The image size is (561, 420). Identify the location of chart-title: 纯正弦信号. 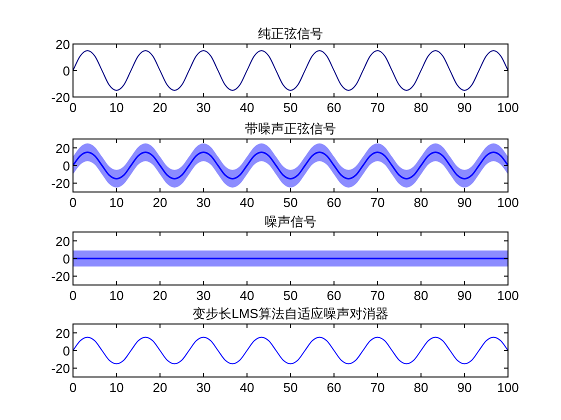
(290, 33).